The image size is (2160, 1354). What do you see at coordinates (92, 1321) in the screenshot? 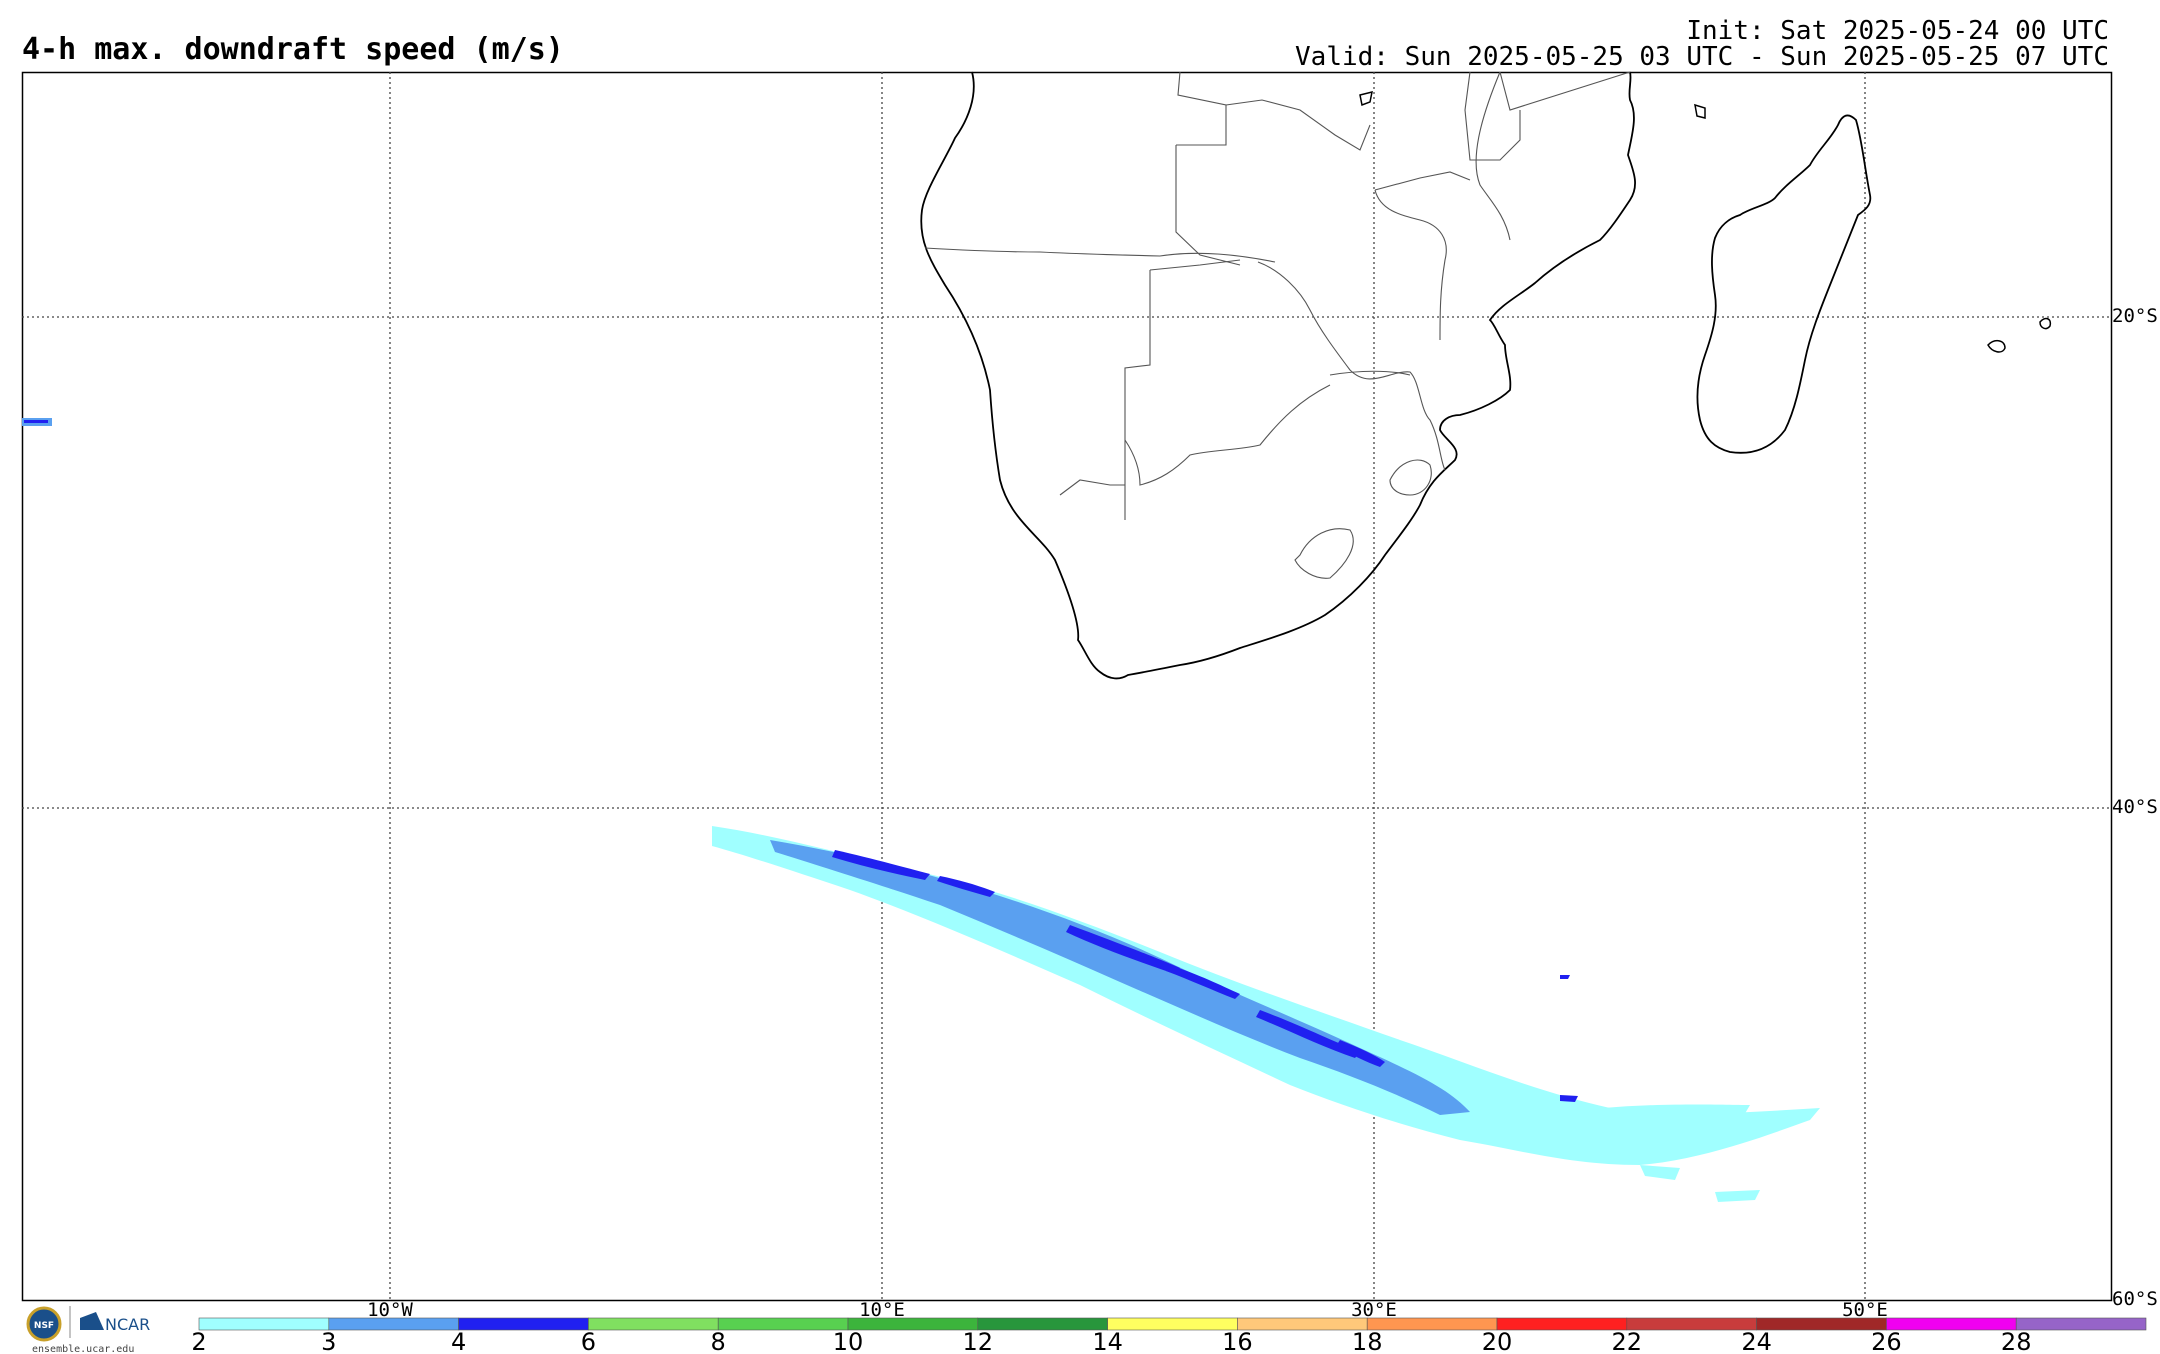
I see `ncar-logo-icon` at bounding box center [92, 1321].